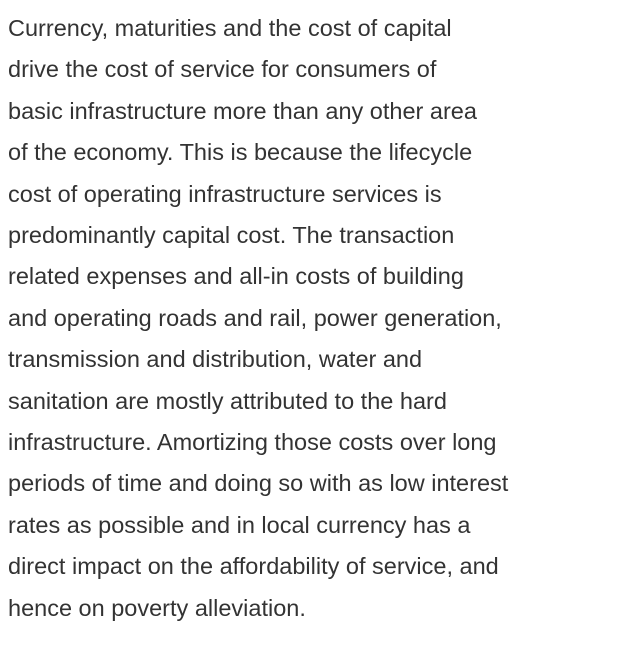 This screenshot has height=665, width=621. I want to click on text-line: hence on poverty alleviation., so click(157, 607).